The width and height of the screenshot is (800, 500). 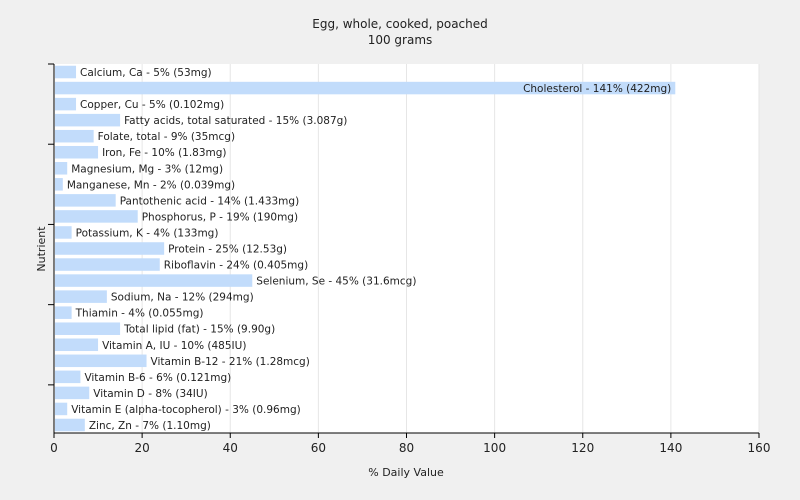 What do you see at coordinates (139, 314) in the screenshot?
I see `bar-label: Thiamin - 4% (0.055mg)` at bounding box center [139, 314].